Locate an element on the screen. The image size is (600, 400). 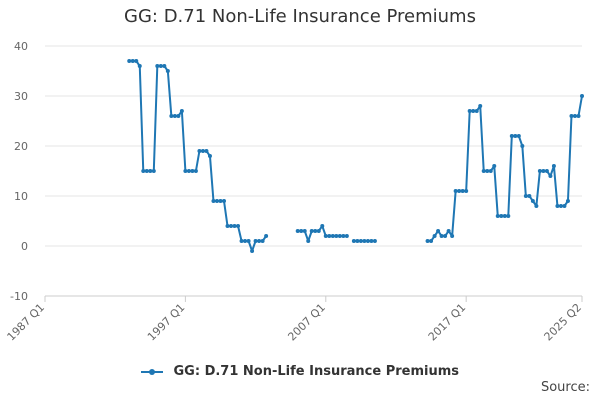
x-tick-label: 1987 Q1 is located at coordinates (26, 322).